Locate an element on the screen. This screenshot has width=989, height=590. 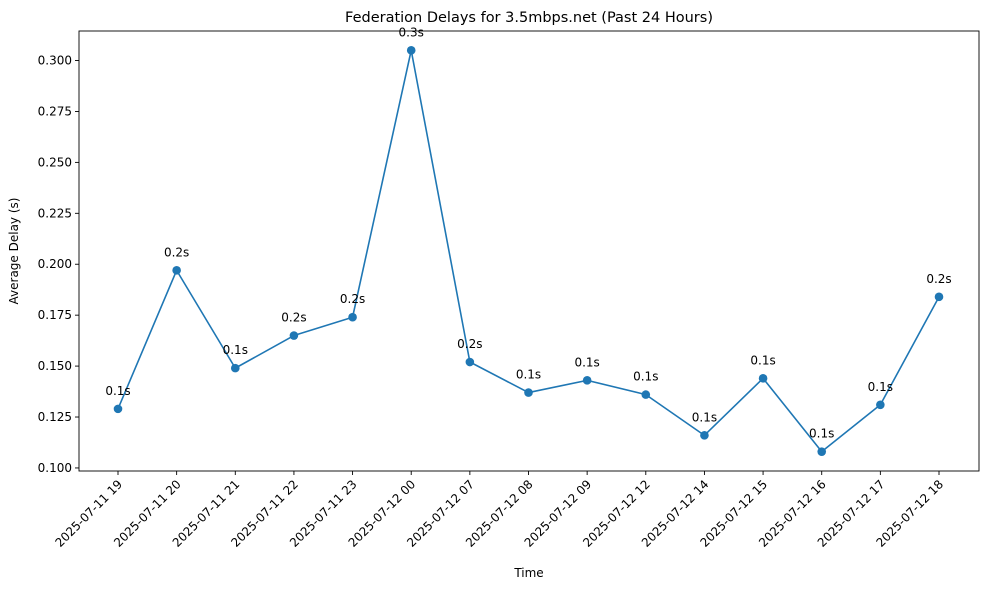
y-axis-title: Average Delay (s) is located at coordinates (14, 251).